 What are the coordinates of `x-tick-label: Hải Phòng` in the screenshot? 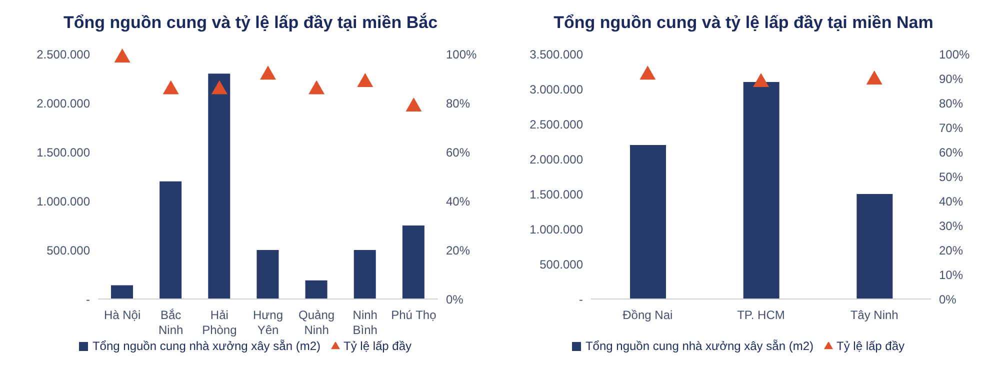 It's located at (219, 322).